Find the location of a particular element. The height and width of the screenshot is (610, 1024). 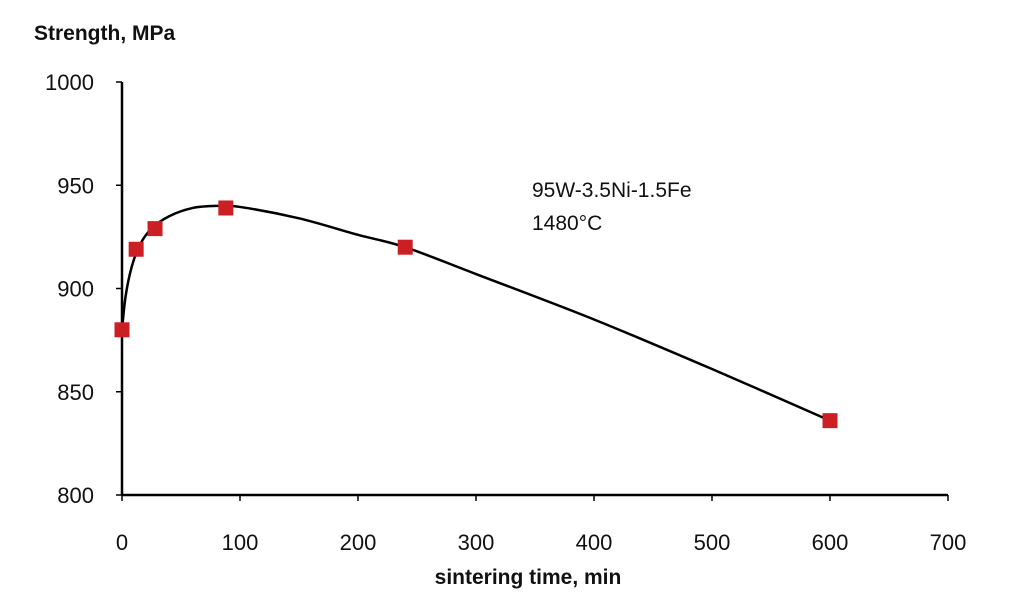

y-tick-label: 850 is located at coordinates (75, 392).